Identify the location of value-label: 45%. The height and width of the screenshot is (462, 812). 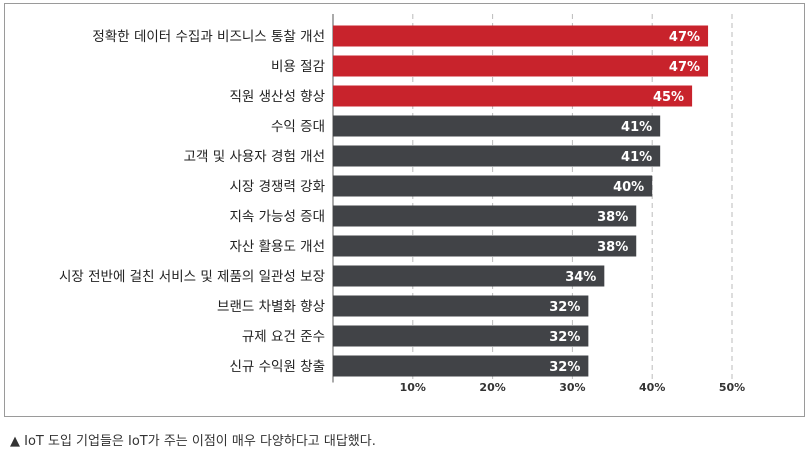
(668, 97).